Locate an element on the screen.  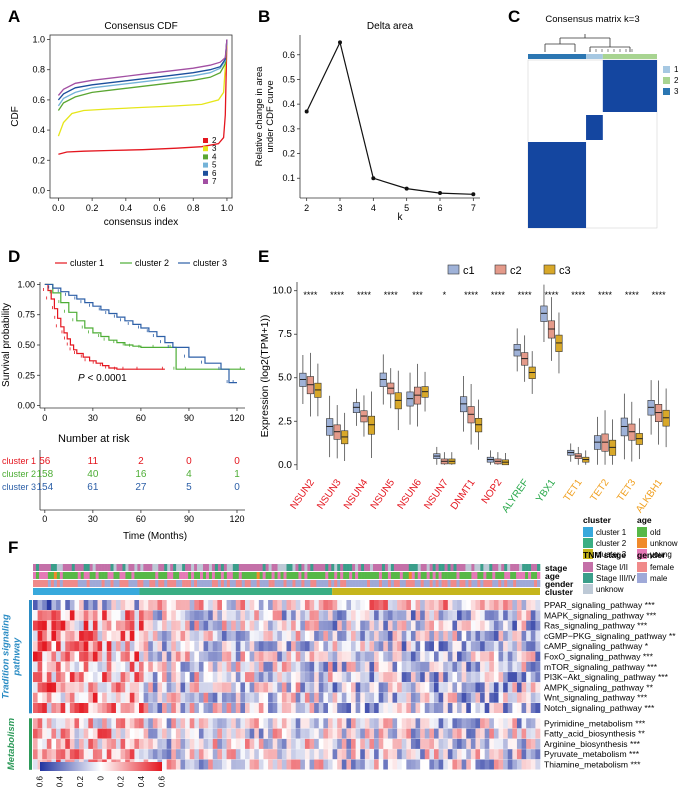
group-title: pathway is located at coordinates (17, 657).